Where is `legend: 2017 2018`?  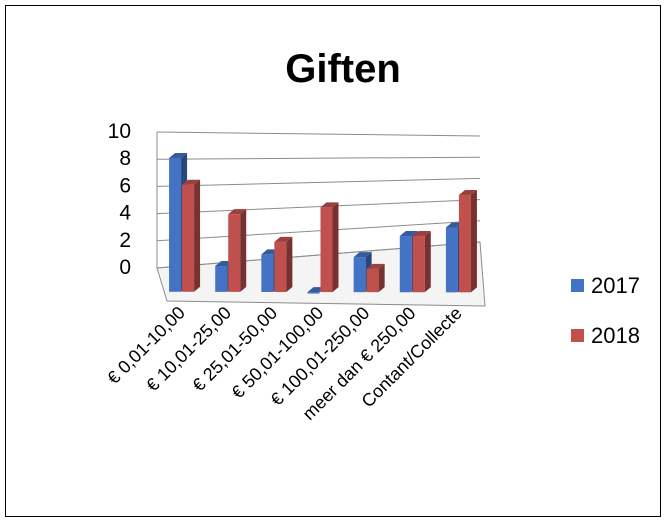 legend: 2017 2018 is located at coordinates (605, 310).